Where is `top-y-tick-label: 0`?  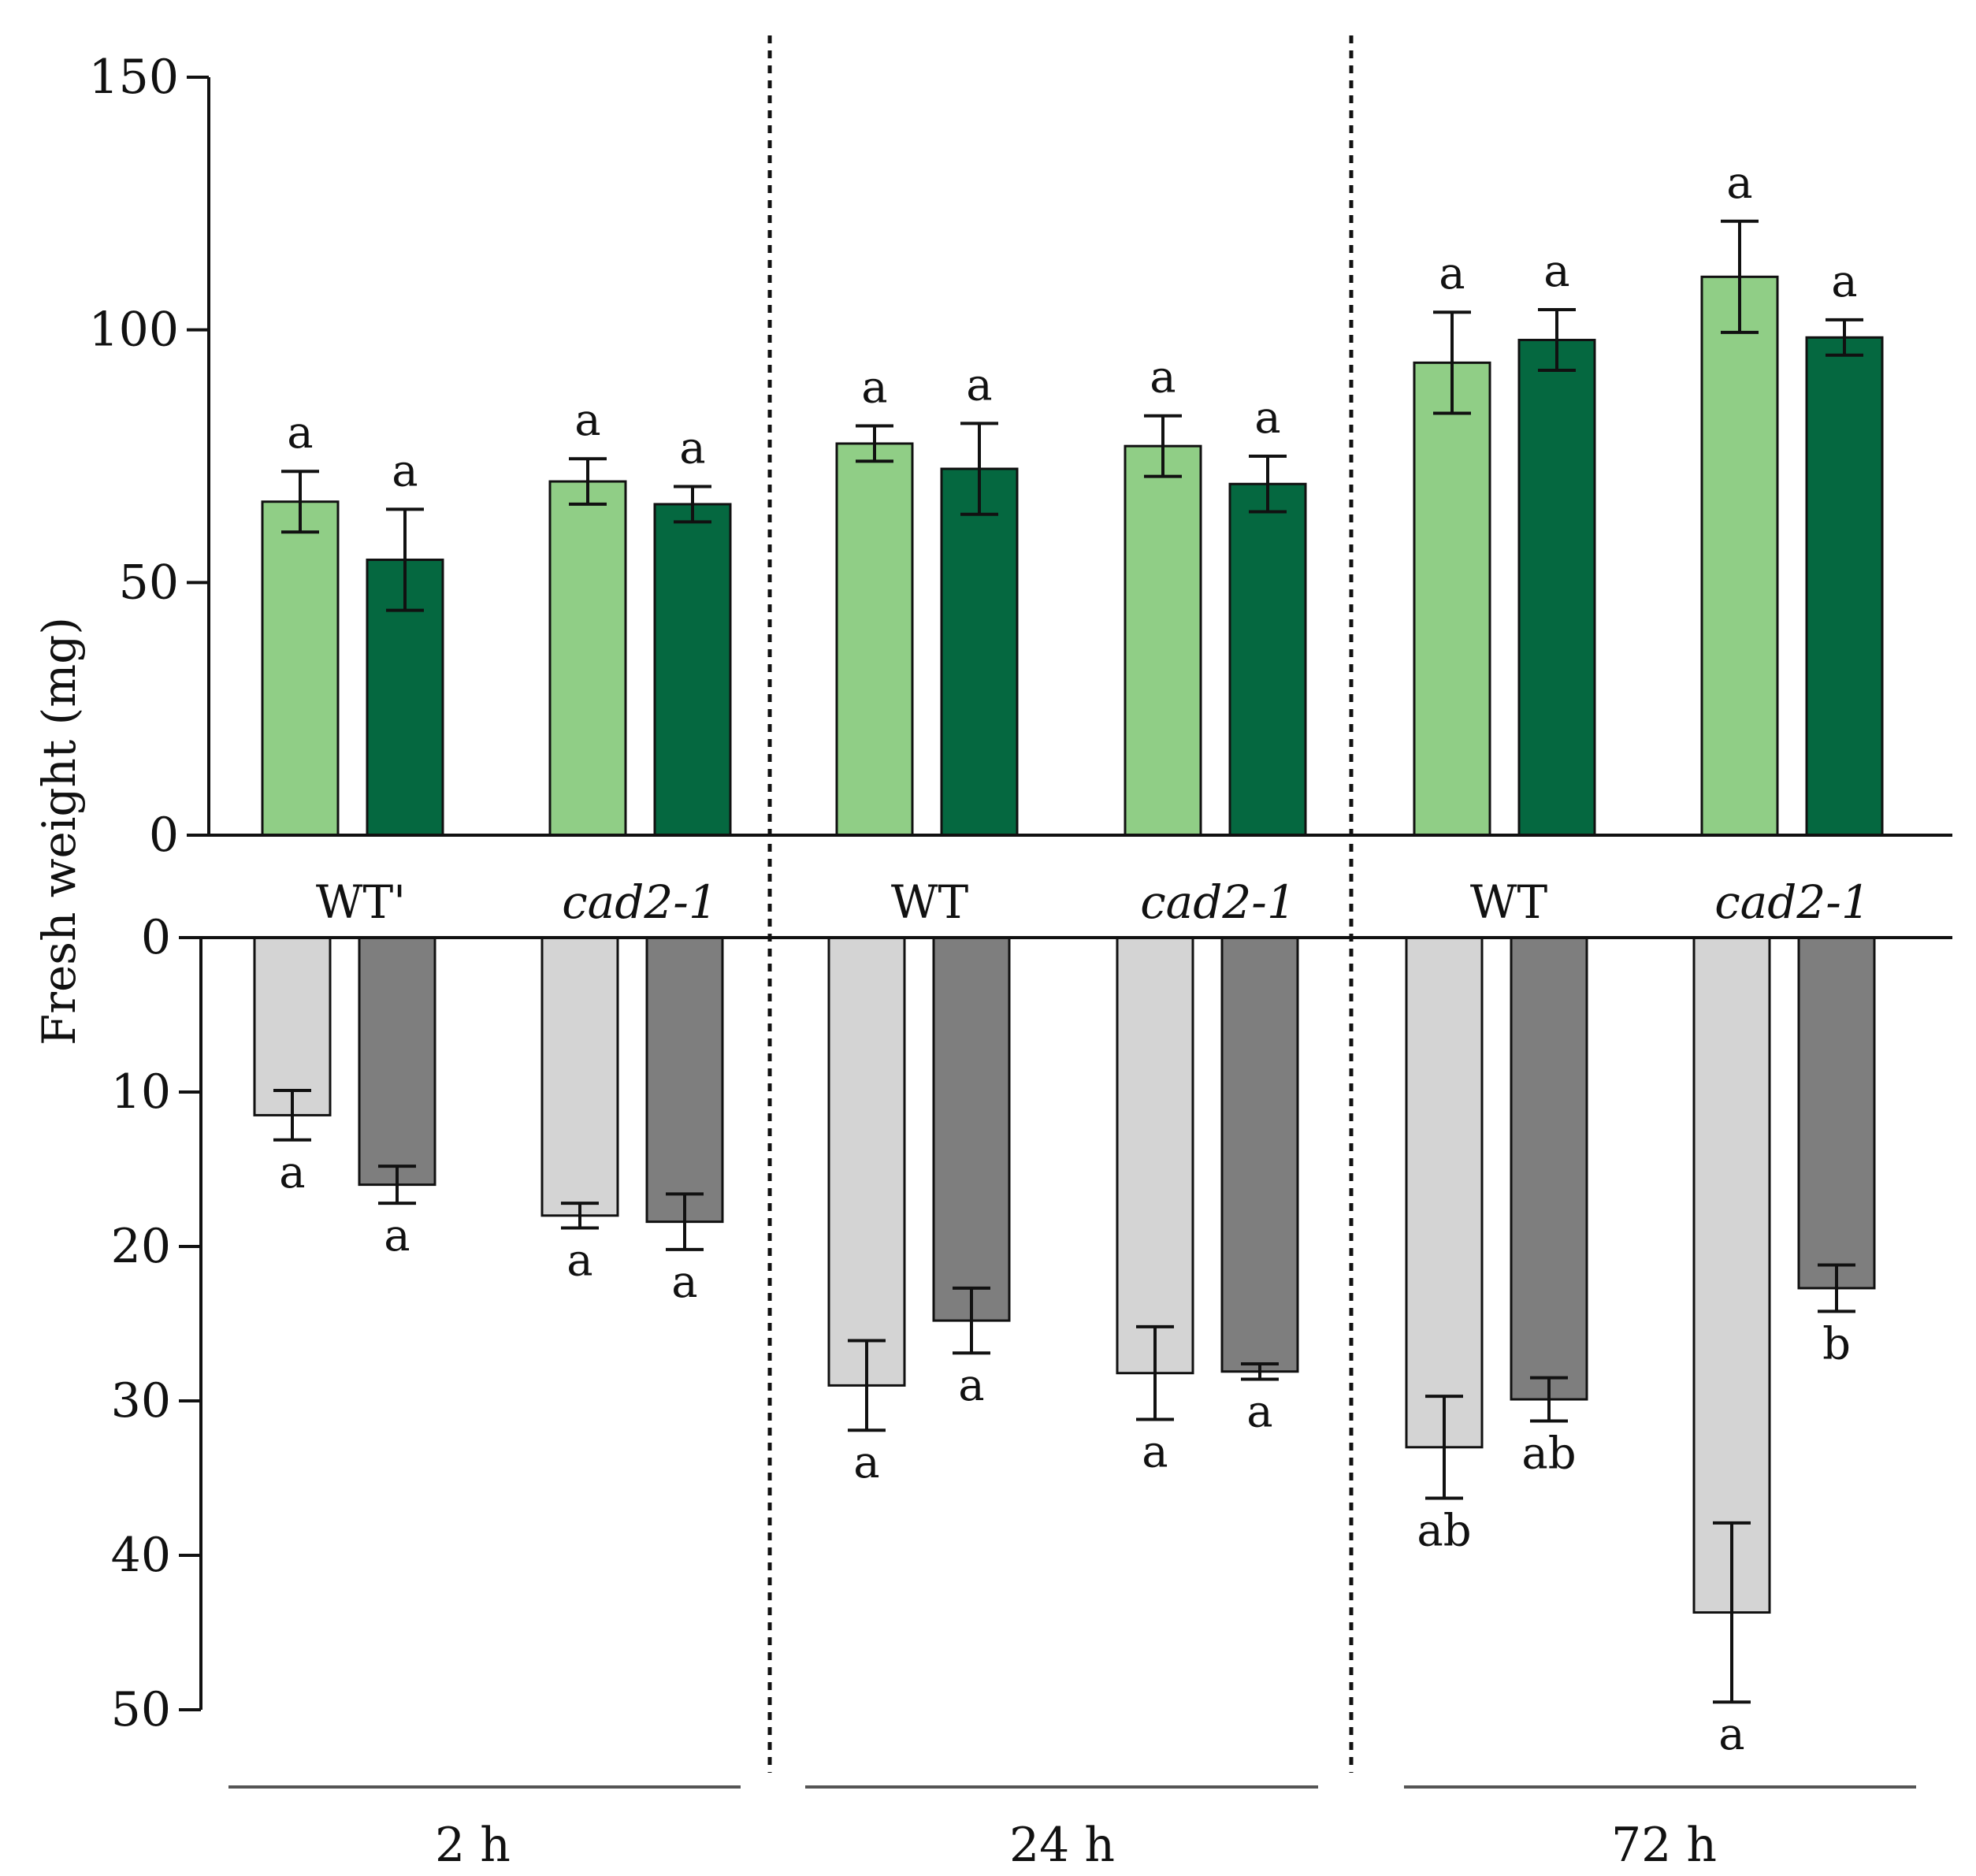
top-y-tick-label: 0 is located at coordinates (164, 835).